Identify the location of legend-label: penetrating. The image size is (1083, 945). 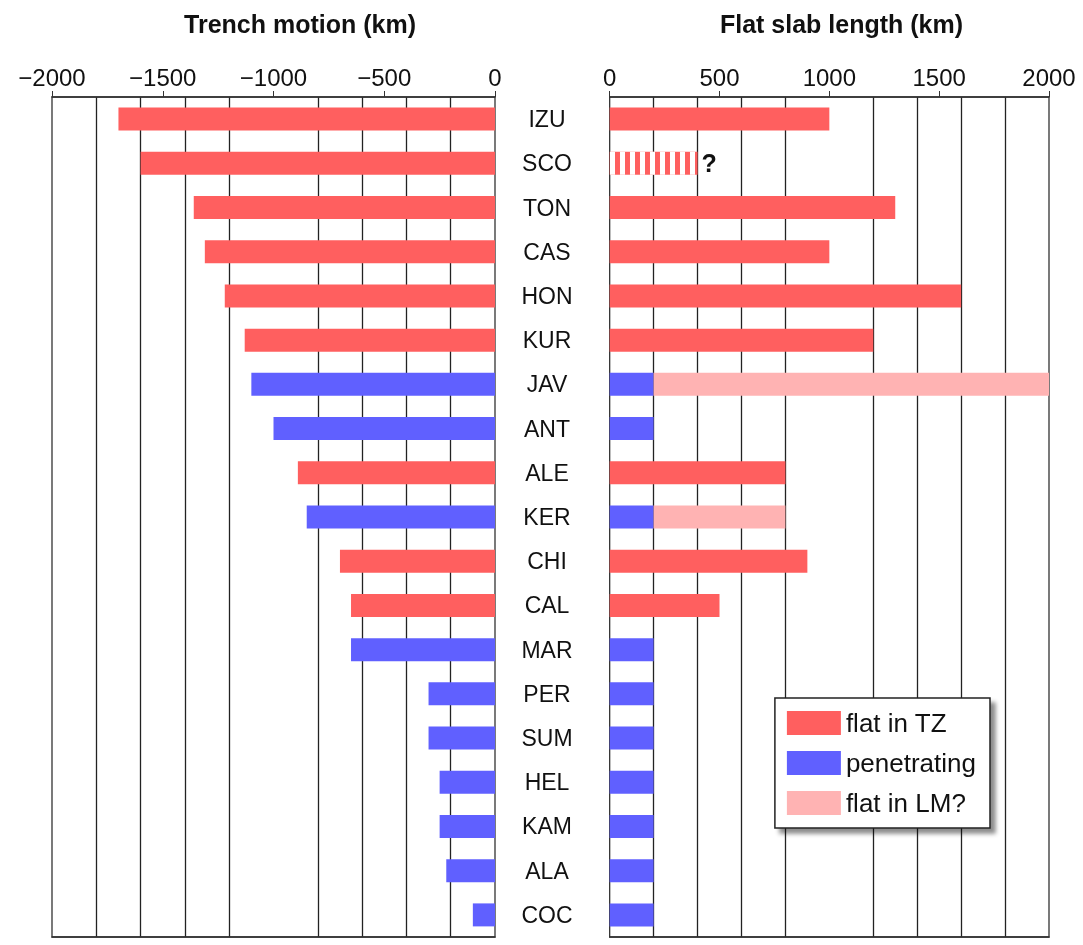
(911, 763).